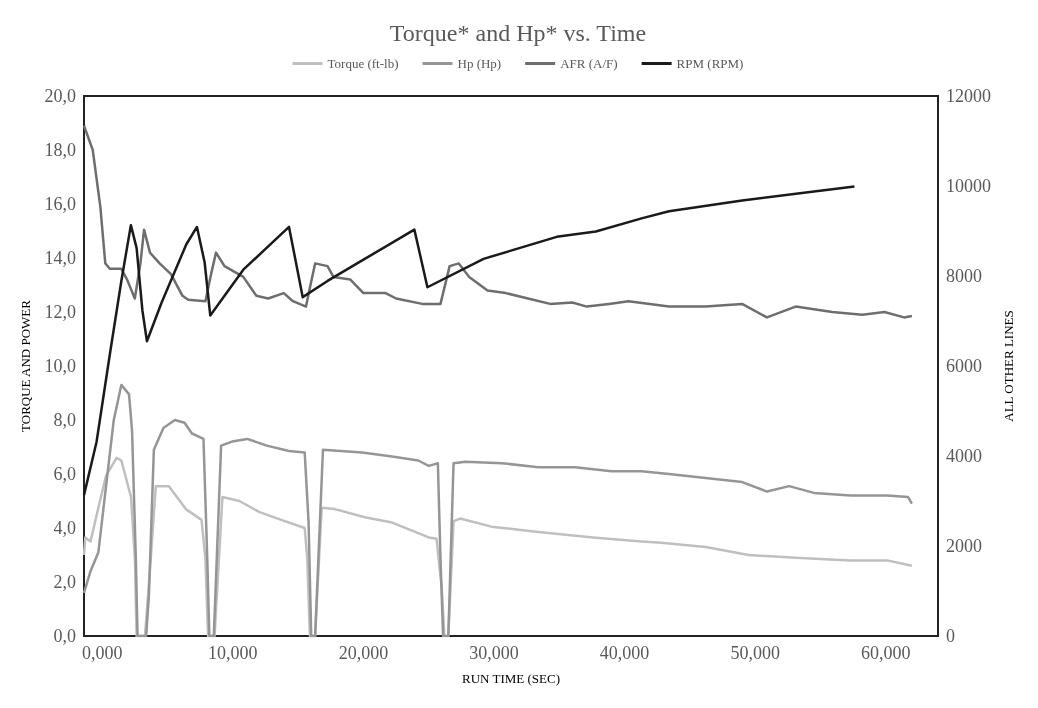  What do you see at coordinates (64, 636) in the screenshot?
I see `y-tick-label: 0,0` at bounding box center [64, 636].